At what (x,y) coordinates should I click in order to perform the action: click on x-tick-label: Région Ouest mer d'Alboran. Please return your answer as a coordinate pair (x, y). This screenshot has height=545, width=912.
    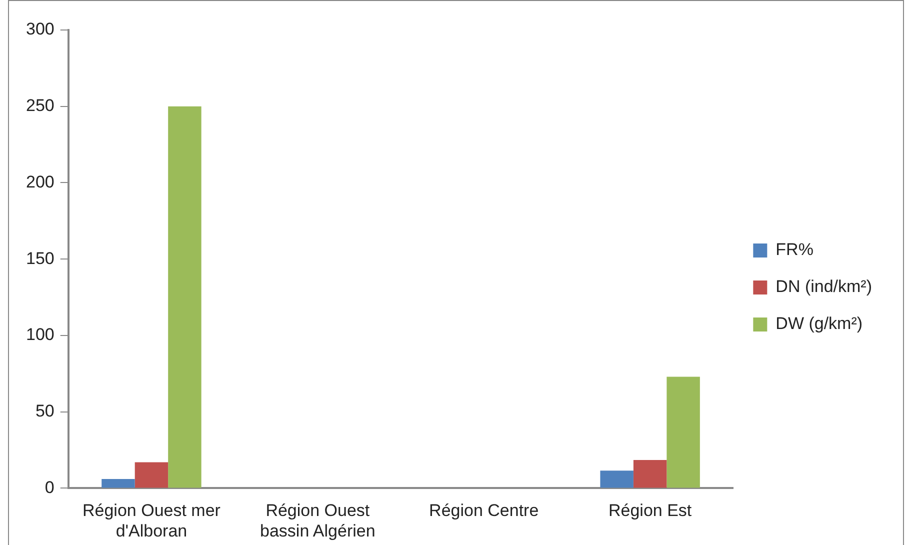
    Looking at the image, I should click on (151, 520).